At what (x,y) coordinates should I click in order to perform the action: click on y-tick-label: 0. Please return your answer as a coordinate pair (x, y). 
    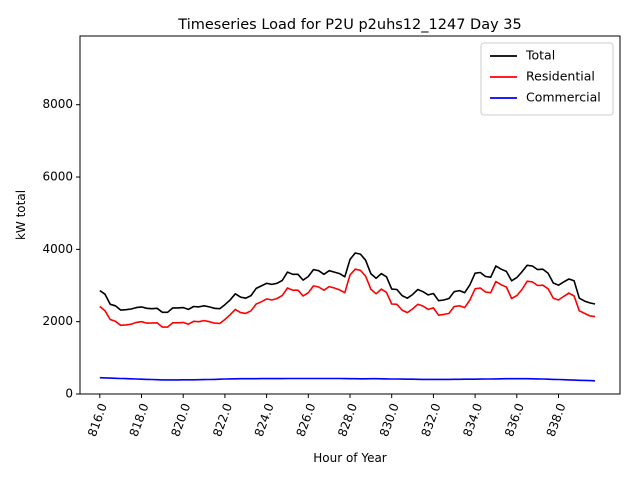
    Looking at the image, I should click on (69, 394).